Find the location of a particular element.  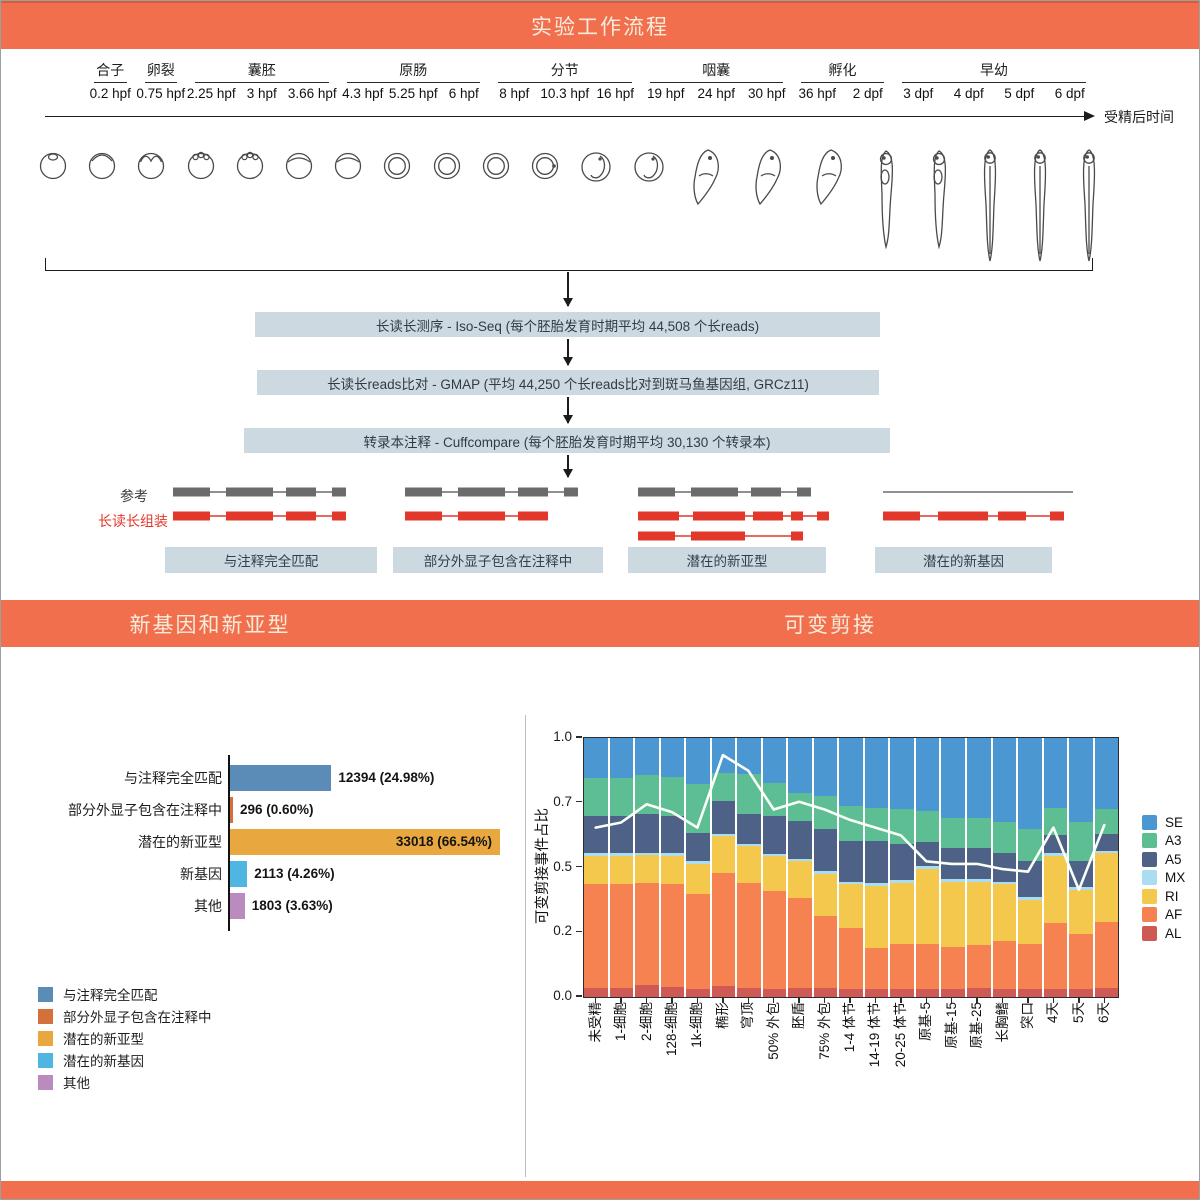

y-tick-mark is located at coordinates (579, 866).